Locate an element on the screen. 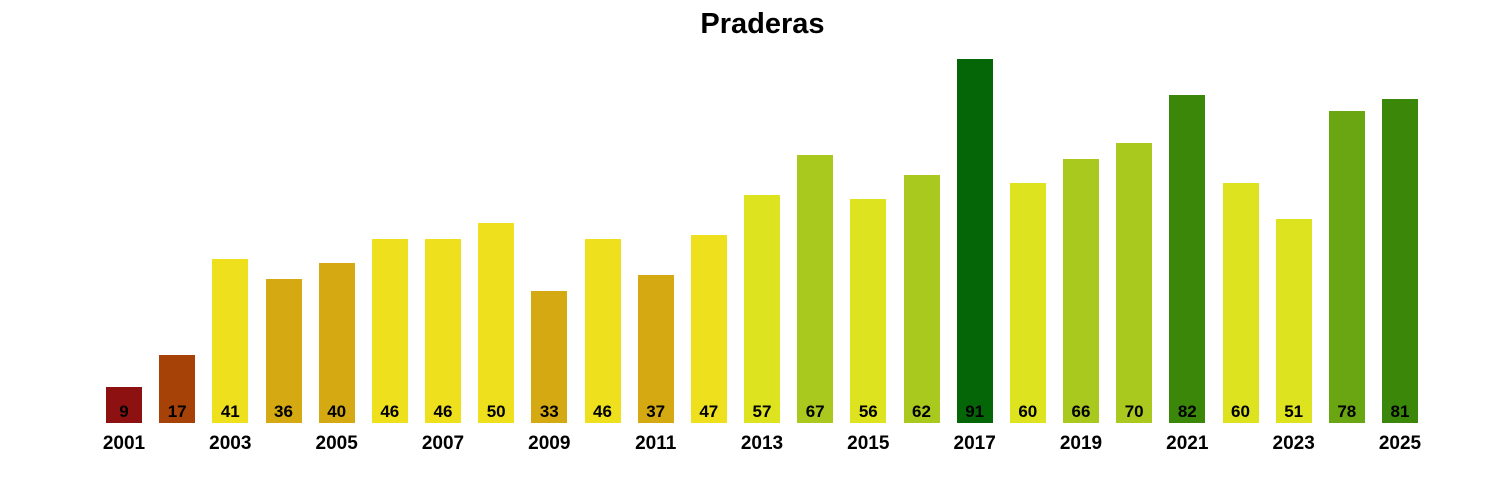 This screenshot has width=1500, height=500. x-tick-label-2013: 2013 is located at coordinates (762, 443).